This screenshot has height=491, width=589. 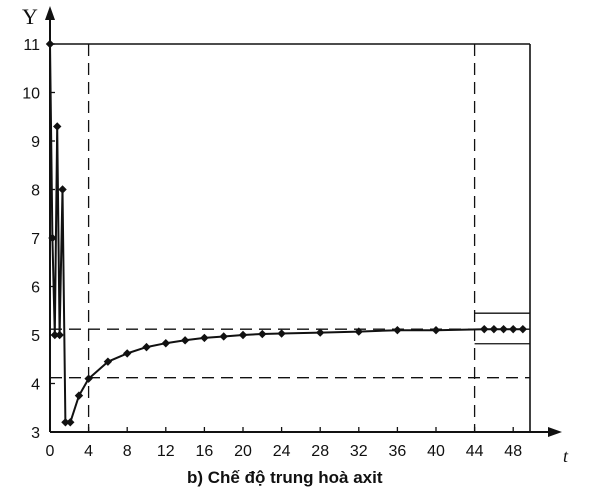 I want to click on x-tick-label: 48, so click(x=513, y=451).